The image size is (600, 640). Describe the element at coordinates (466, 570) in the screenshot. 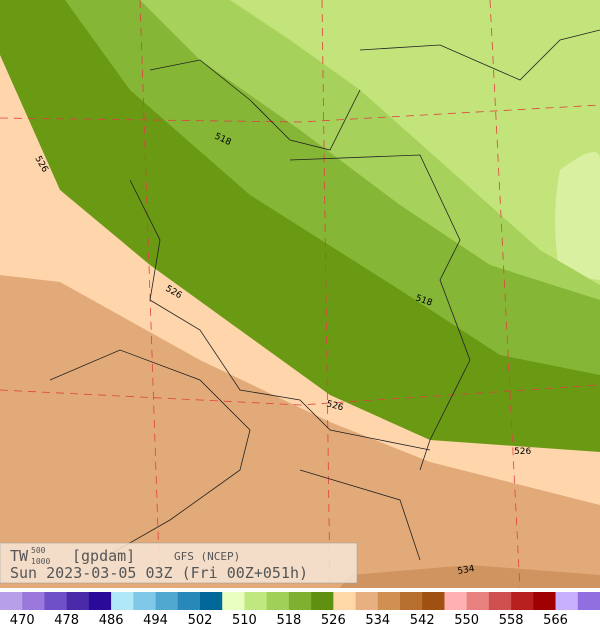

I see `contour-label: 534` at that location.